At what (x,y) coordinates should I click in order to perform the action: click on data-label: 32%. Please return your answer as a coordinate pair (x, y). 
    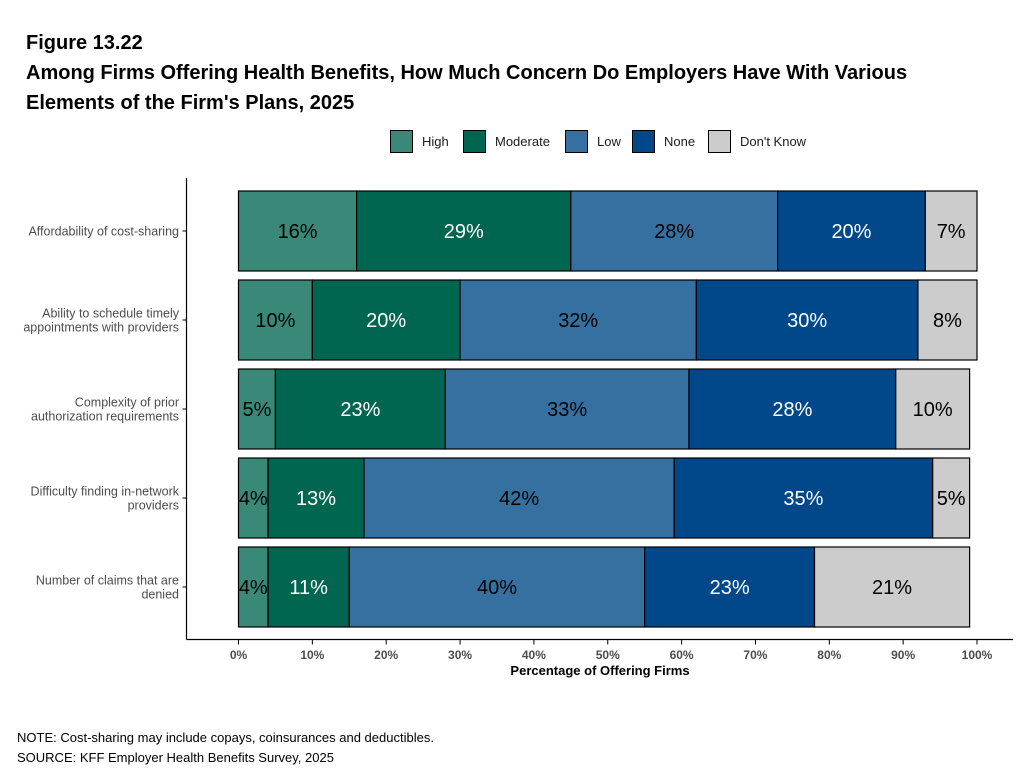
    Looking at the image, I should click on (578, 321).